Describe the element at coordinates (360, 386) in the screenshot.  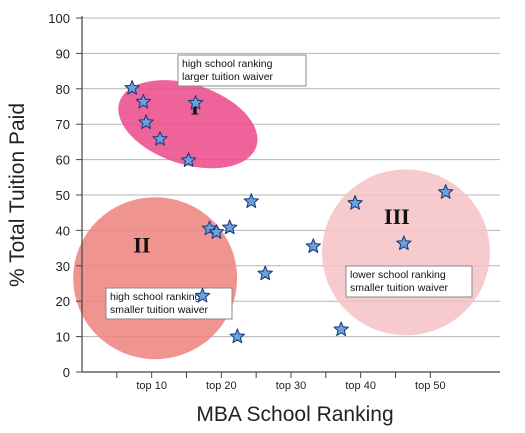
I see `x-tick-label: top 40` at that location.